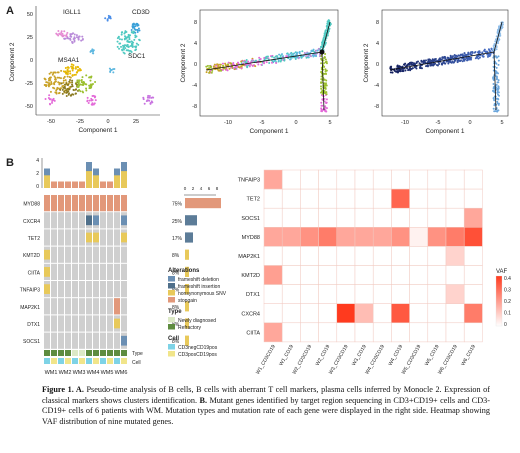 The image size is (520, 453). Describe the element at coordinates (141, 12) in the screenshot. I see `marker-cd3d: CD3D` at that location.